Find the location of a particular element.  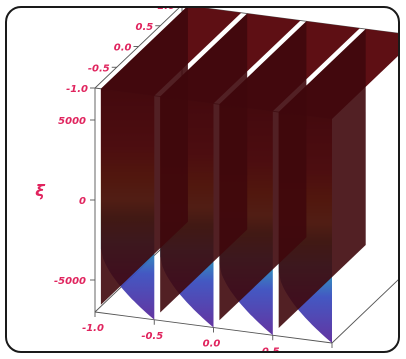

box-edge-front is located at coordinates (364, 311).